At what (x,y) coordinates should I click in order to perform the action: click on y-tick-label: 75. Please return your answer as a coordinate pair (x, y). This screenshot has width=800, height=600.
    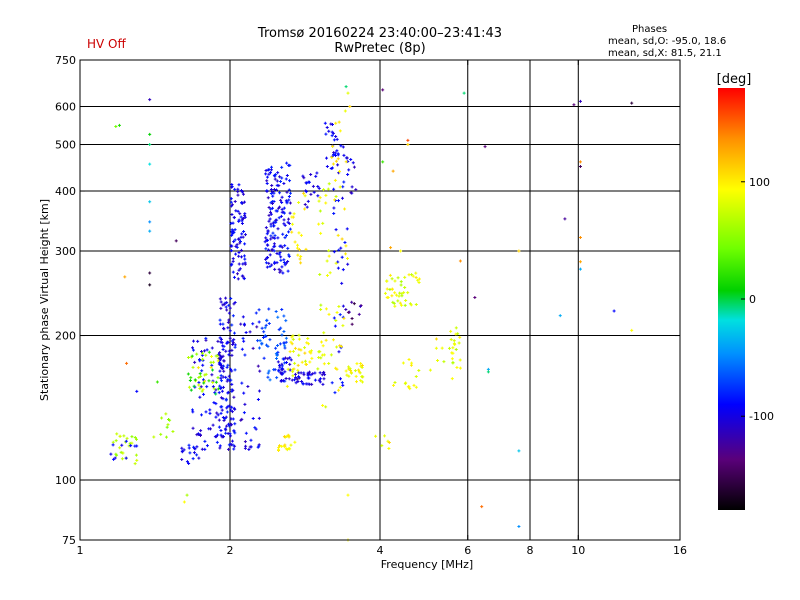
    Looking at the image, I should click on (69, 540).